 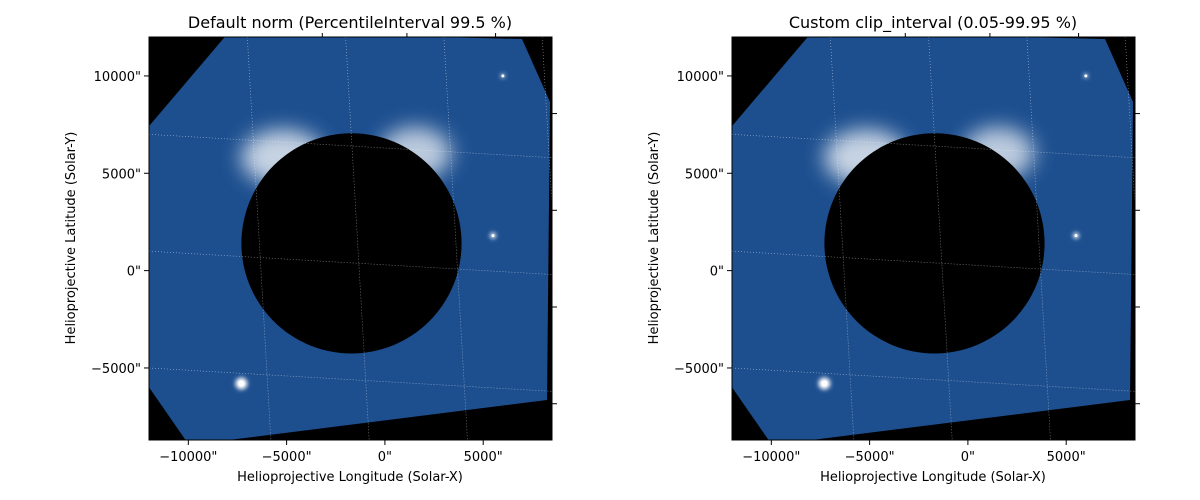 What do you see at coordinates (350, 477) in the screenshot?
I see `left-x-axis-label: Helioprojective Longitude (Solar-X)` at bounding box center [350, 477].